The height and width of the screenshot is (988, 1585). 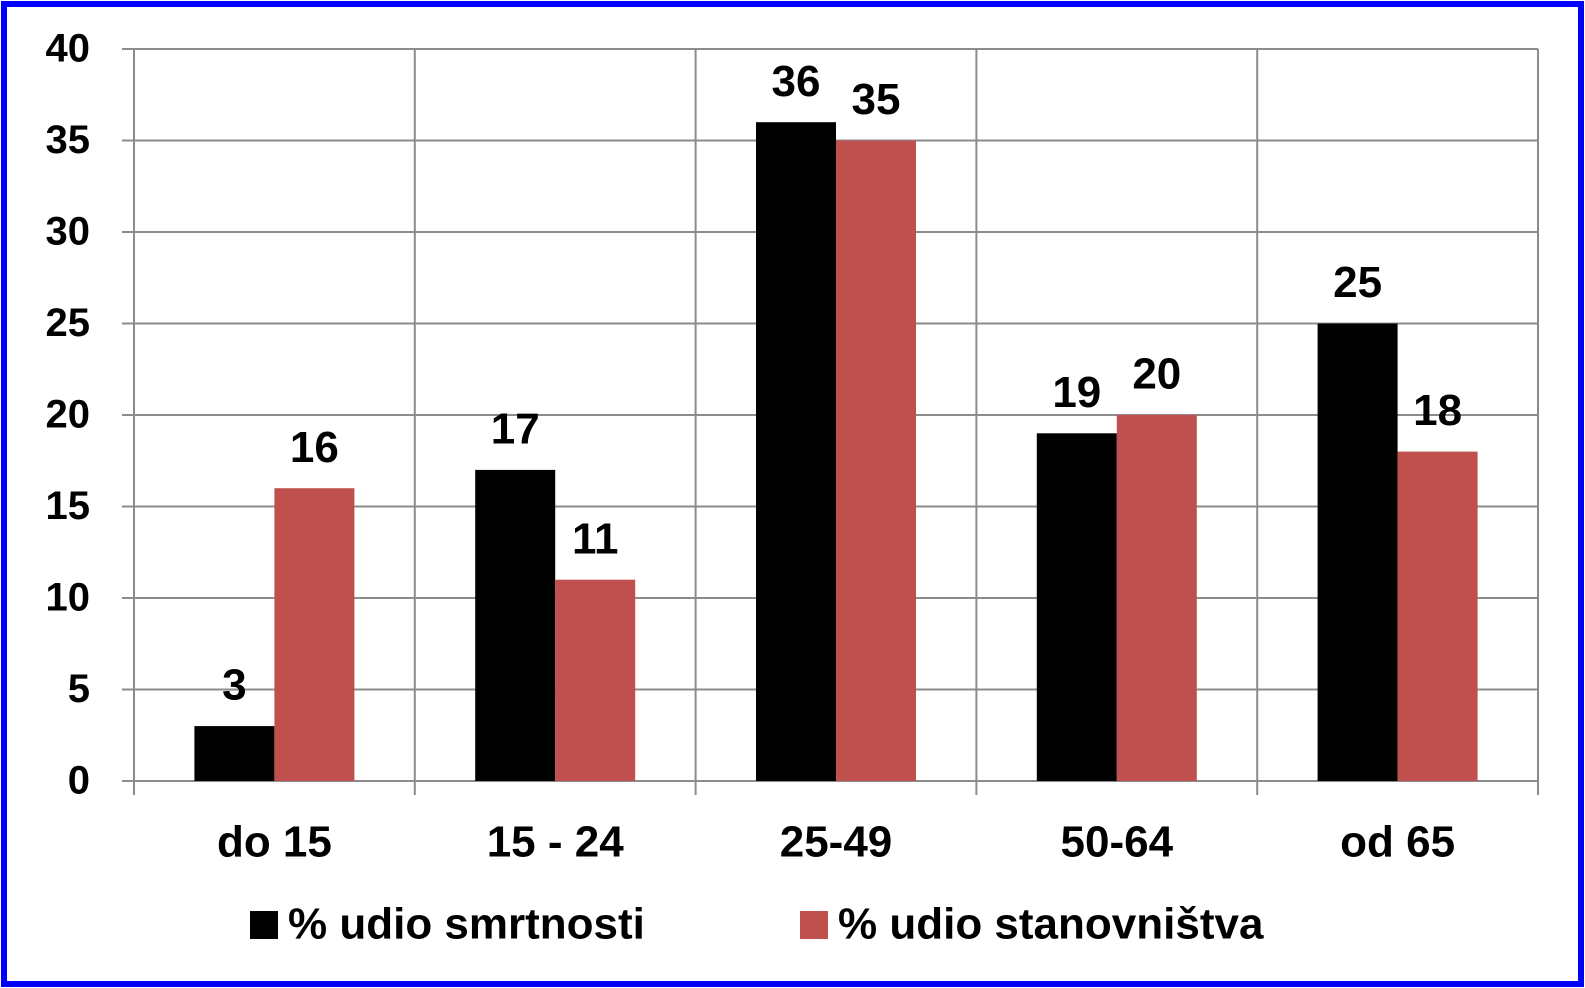 What do you see at coordinates (79, 781) in the screenshot?
I see `y-tick-label: 0` at bounding box center [79, 781].